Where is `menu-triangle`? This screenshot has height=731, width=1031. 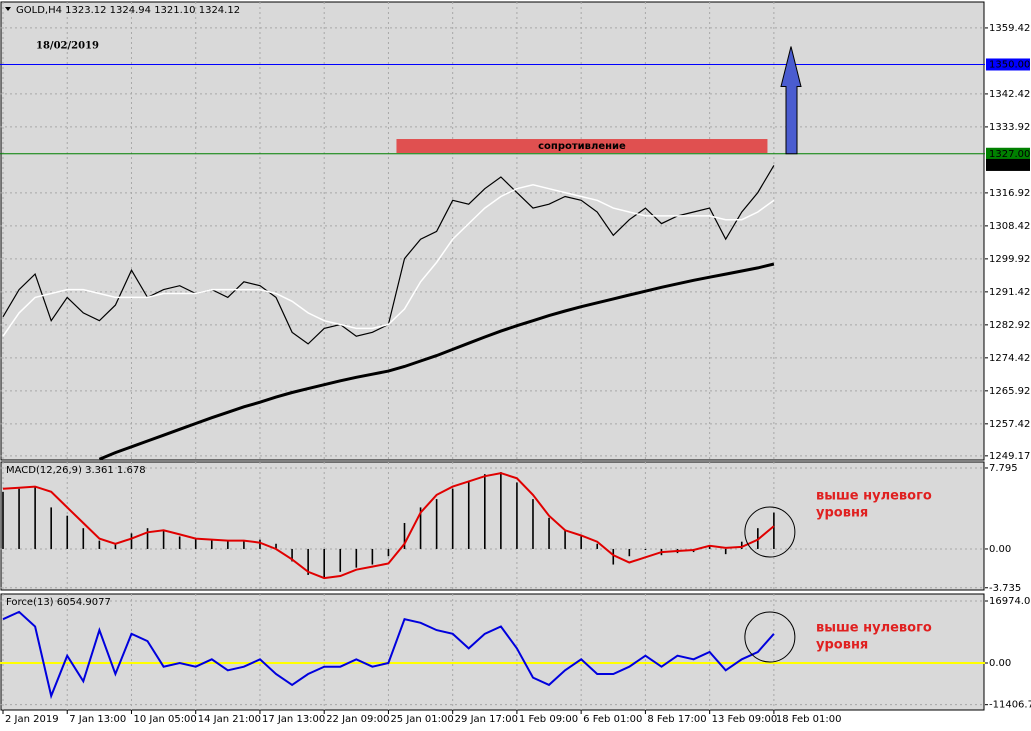
menu-triangle is located at coordinates (8, 9).